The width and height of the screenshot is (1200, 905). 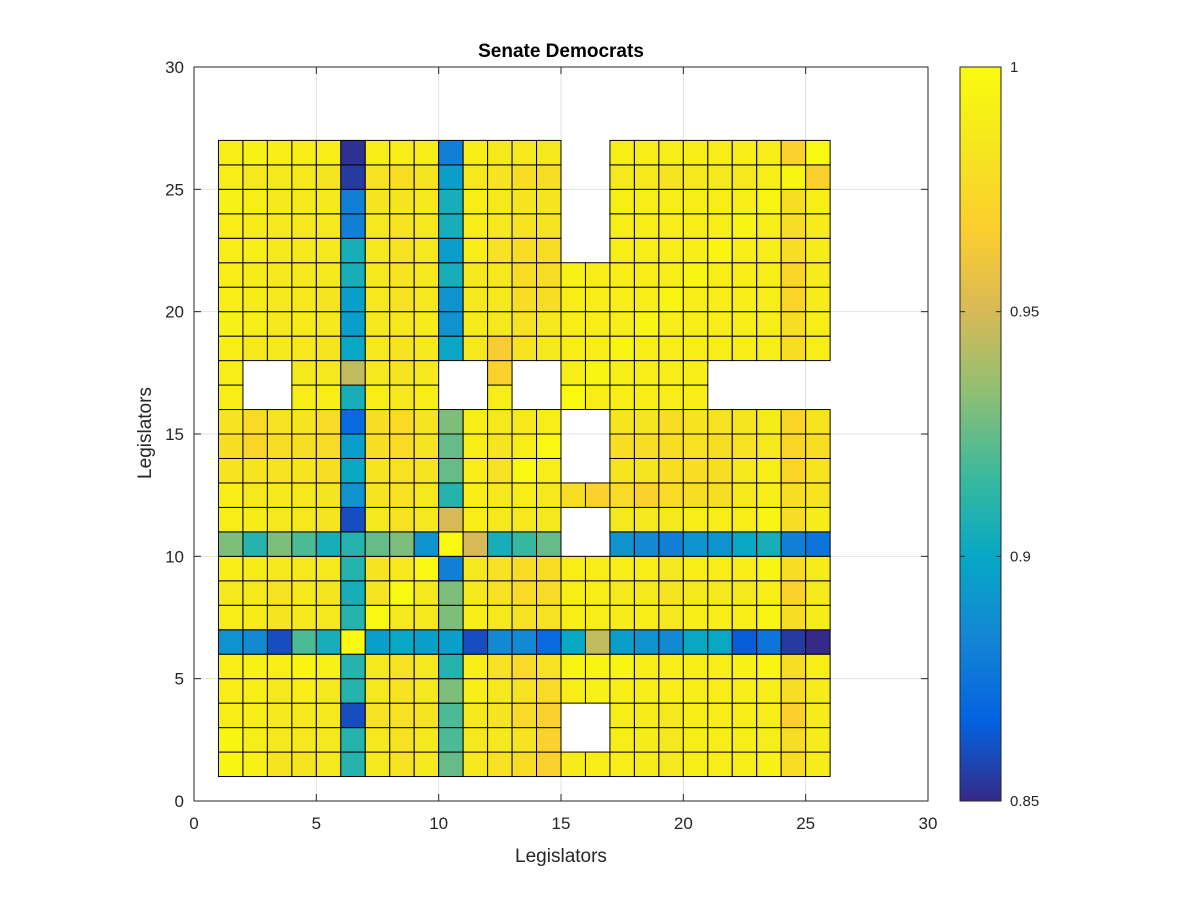 What do you see at coordinates (1014, 67) in the screenshot?
I see `colorbar-tick-label: 1` at bounding box center [1014, 67].